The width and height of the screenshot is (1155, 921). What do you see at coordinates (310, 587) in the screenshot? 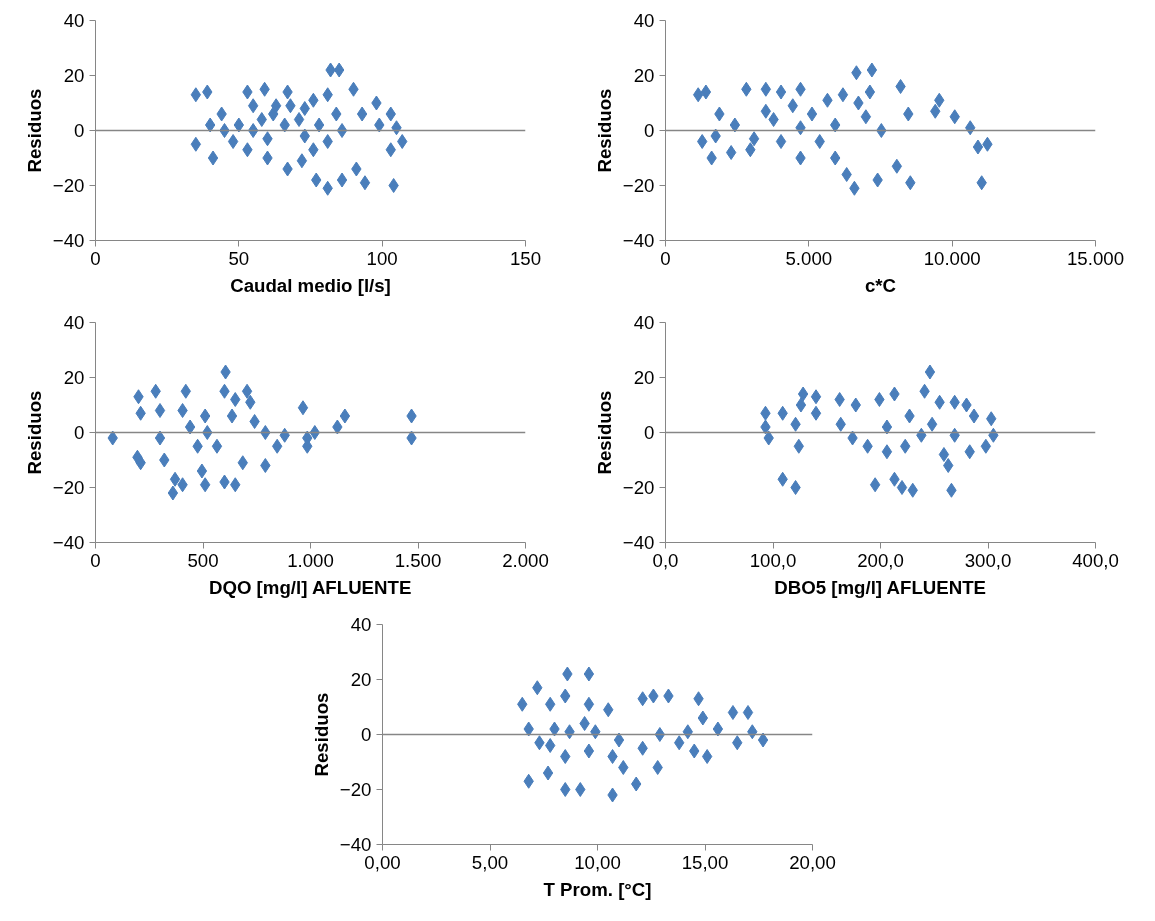
I see `x-axis-title: DQO [mg/l] AFLUENTE` at bounding box center [310, 587].